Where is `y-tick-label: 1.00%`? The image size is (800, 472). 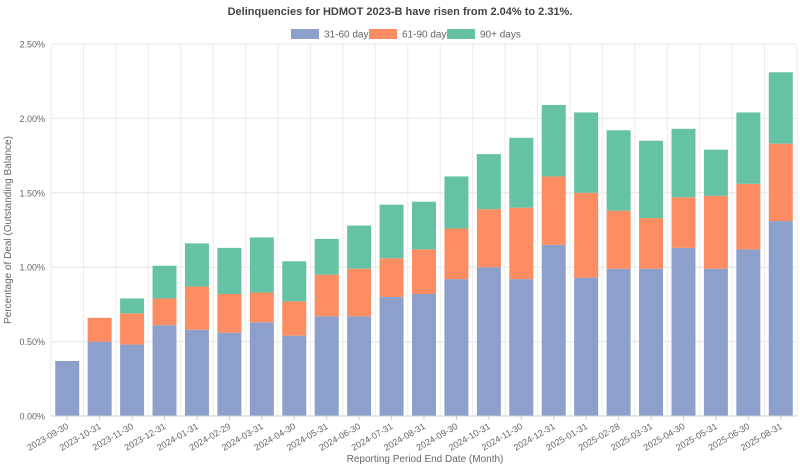
y-tick-label: 1.00% is located at coordinates (32, 268).